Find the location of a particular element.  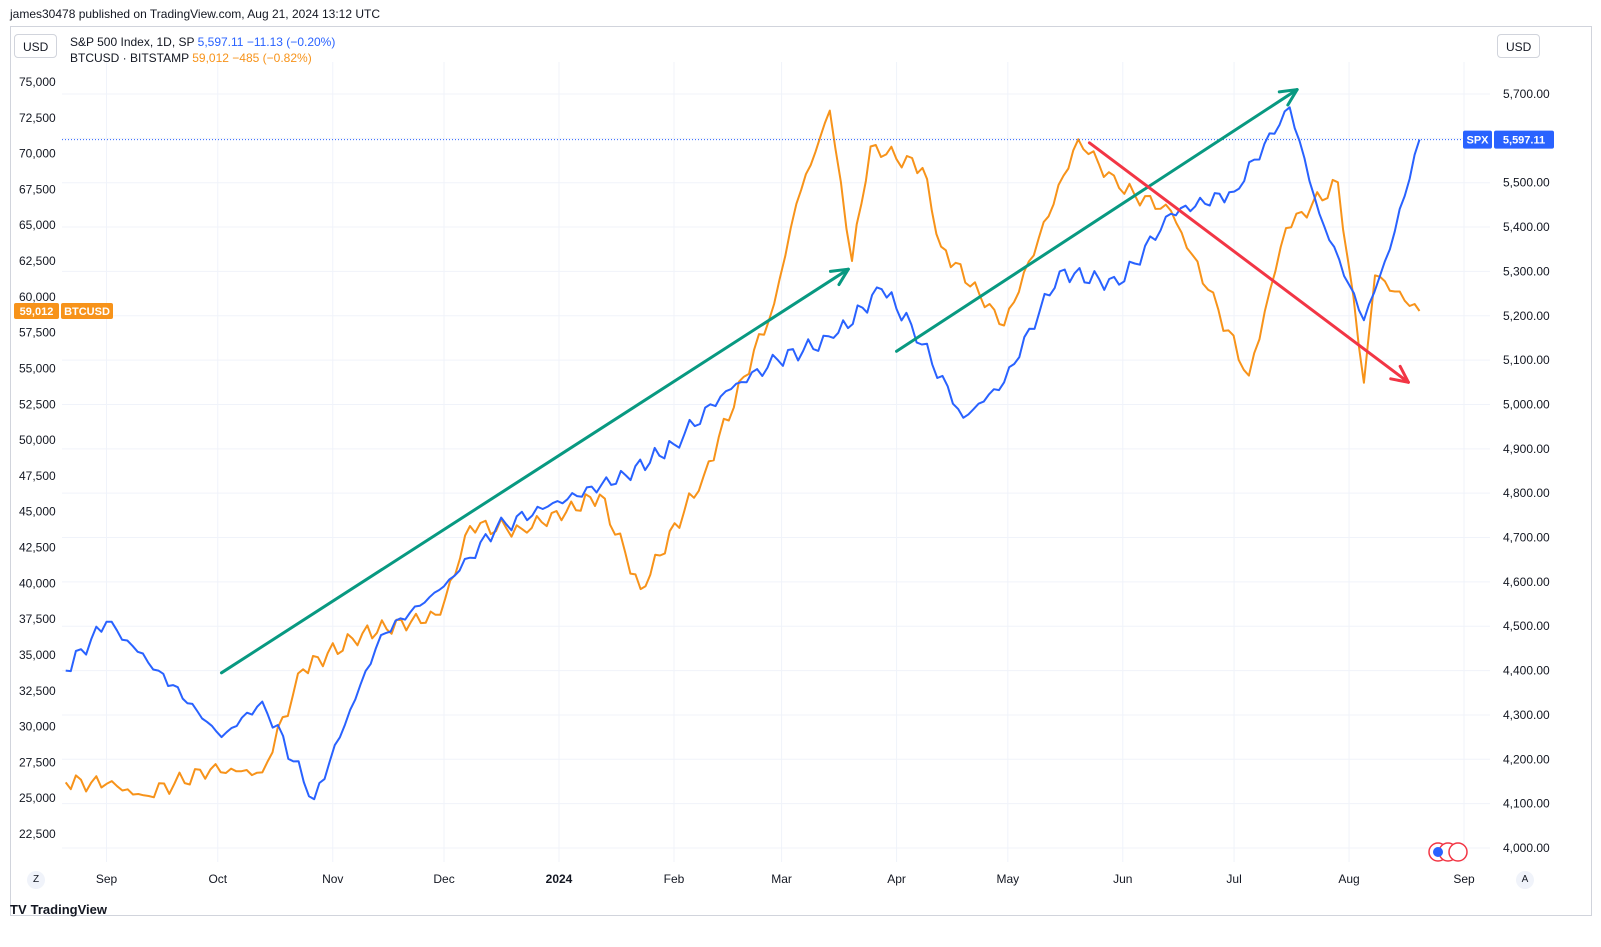

right-axis-tick-label: 5,200.00 is located at coordinates (1526, 316).